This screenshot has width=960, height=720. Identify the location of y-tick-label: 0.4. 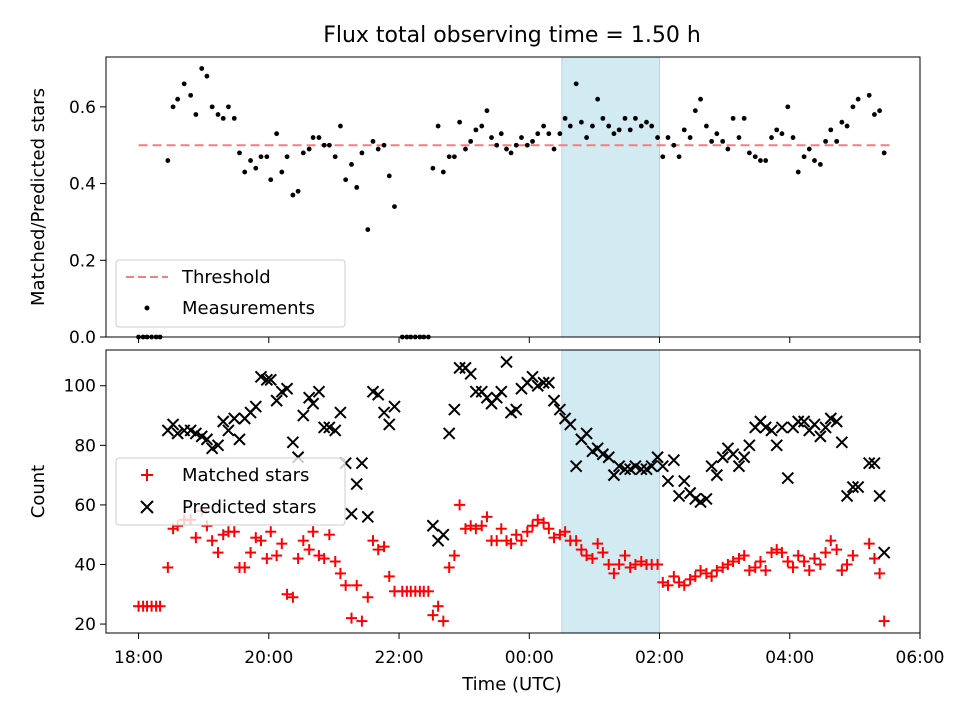
(82, 185).